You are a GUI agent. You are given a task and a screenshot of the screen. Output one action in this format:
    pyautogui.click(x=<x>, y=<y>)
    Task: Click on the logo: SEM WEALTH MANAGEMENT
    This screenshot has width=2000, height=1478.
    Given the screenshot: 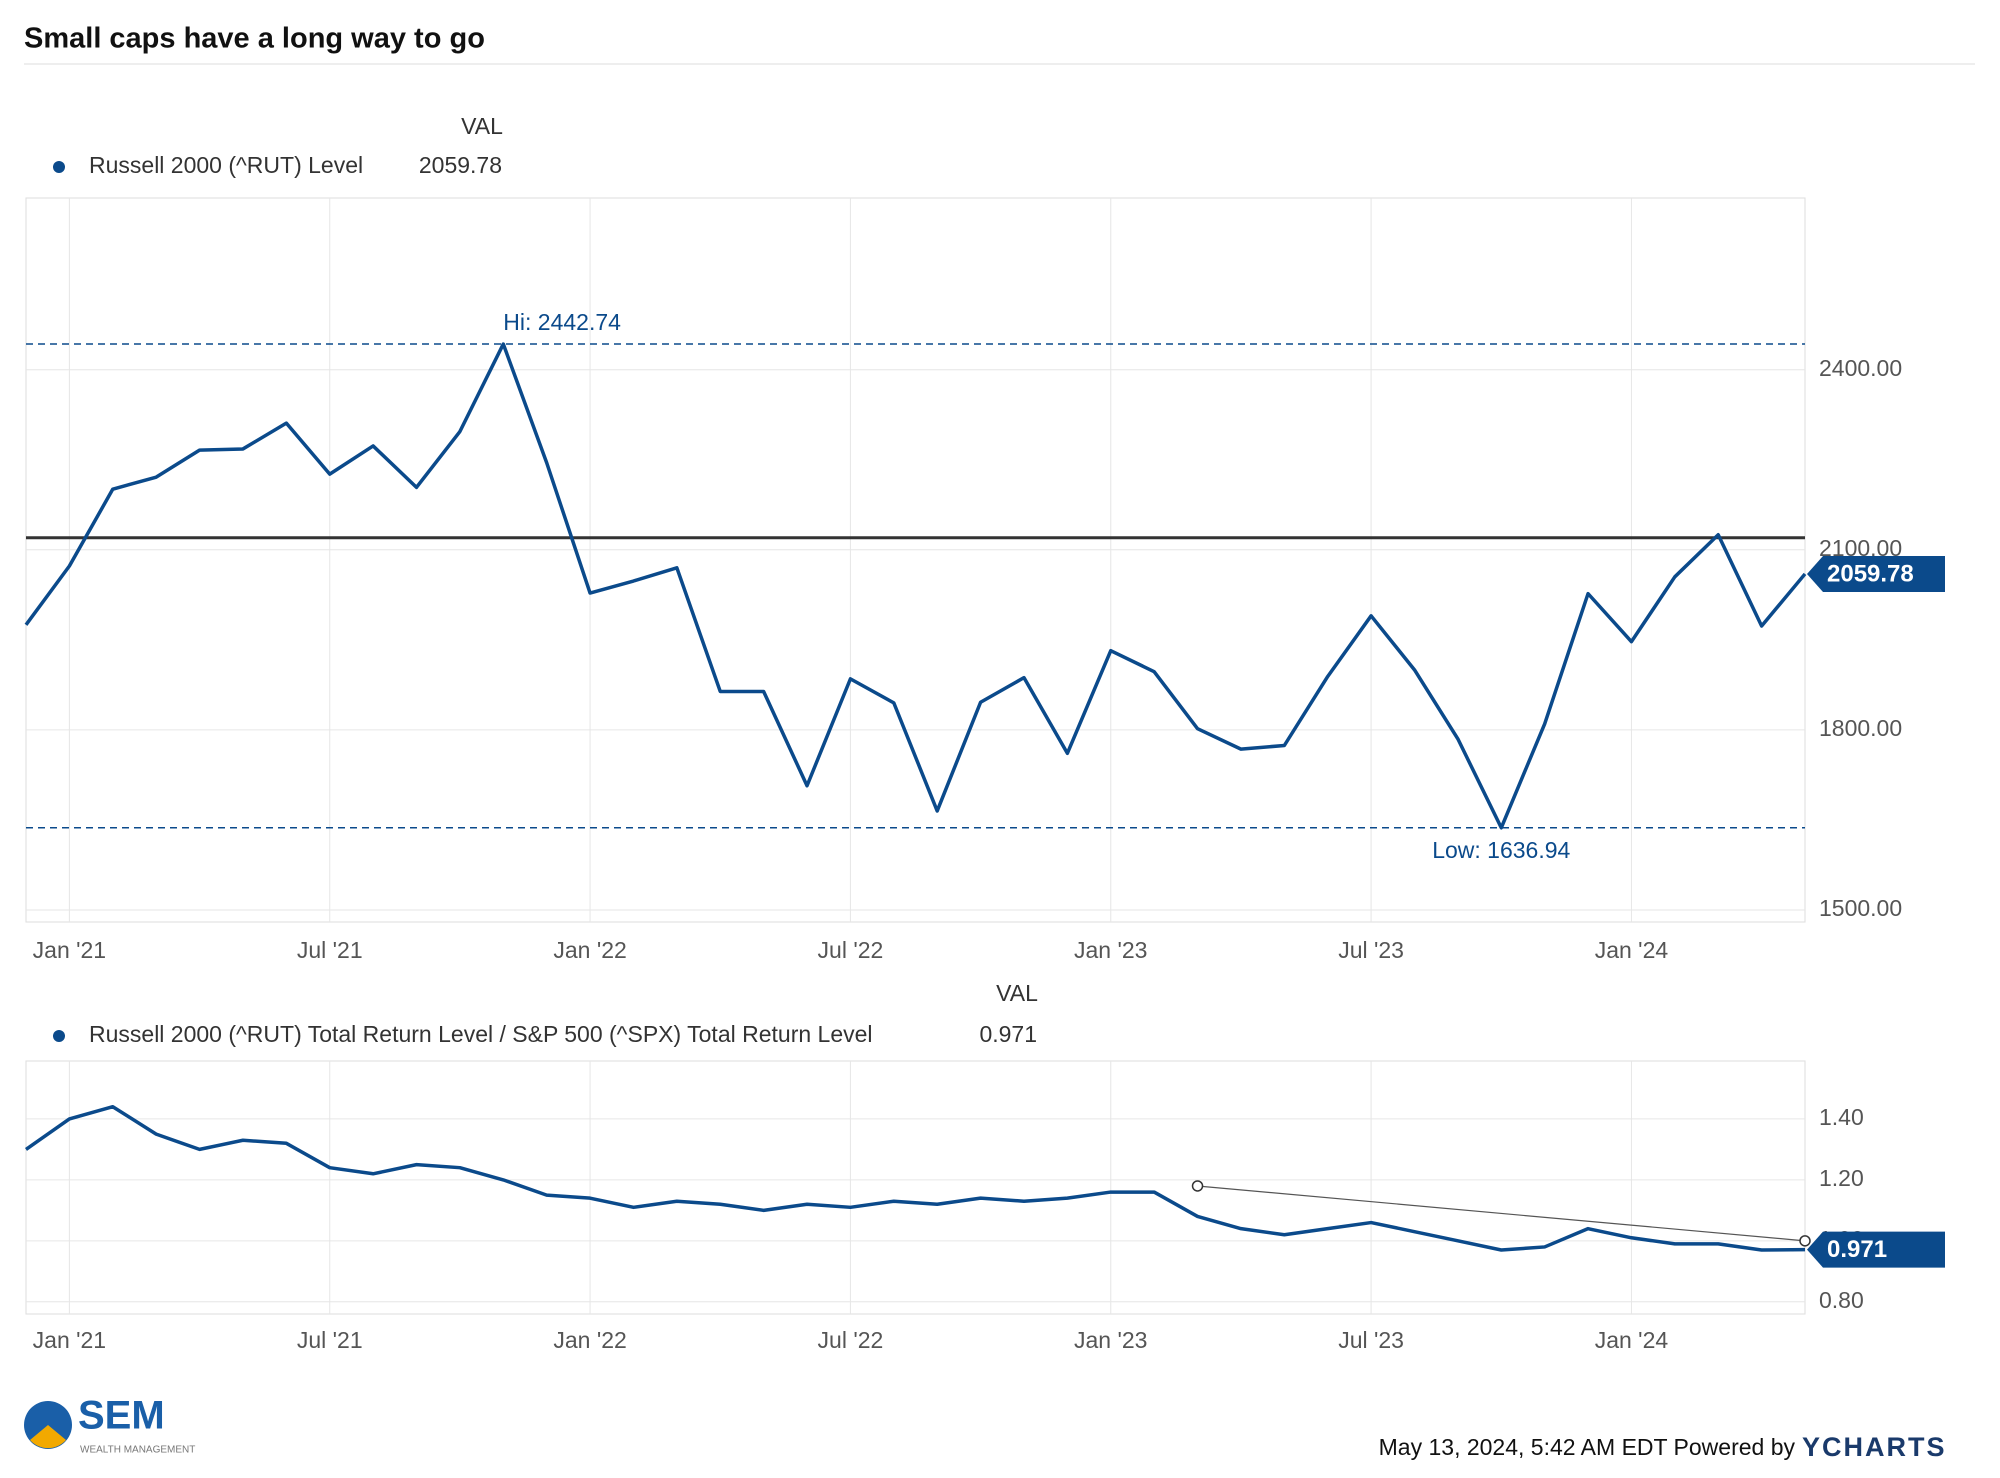 What is the action you would take?
    pyautogui.click(x=109, y=1425)
    